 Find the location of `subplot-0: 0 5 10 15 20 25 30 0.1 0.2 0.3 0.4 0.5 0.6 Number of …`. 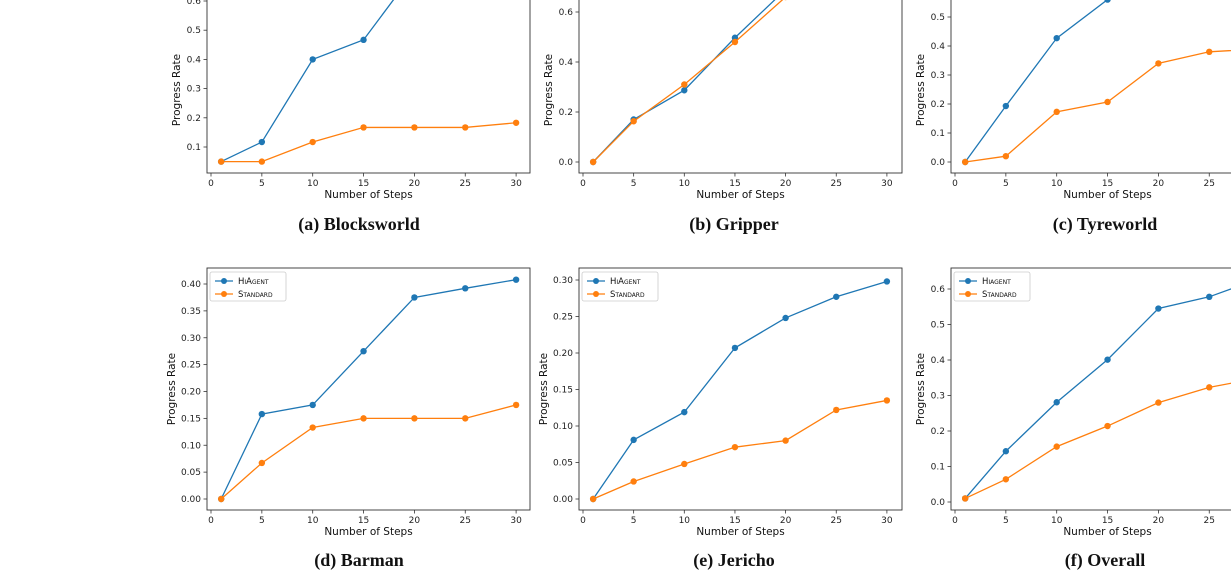

subplot-0: 0 5 10 15 20 25 30 0.1 0.2 0.3 0.4 0.5 0.6 Number of … is located at coordinates (351, 117).